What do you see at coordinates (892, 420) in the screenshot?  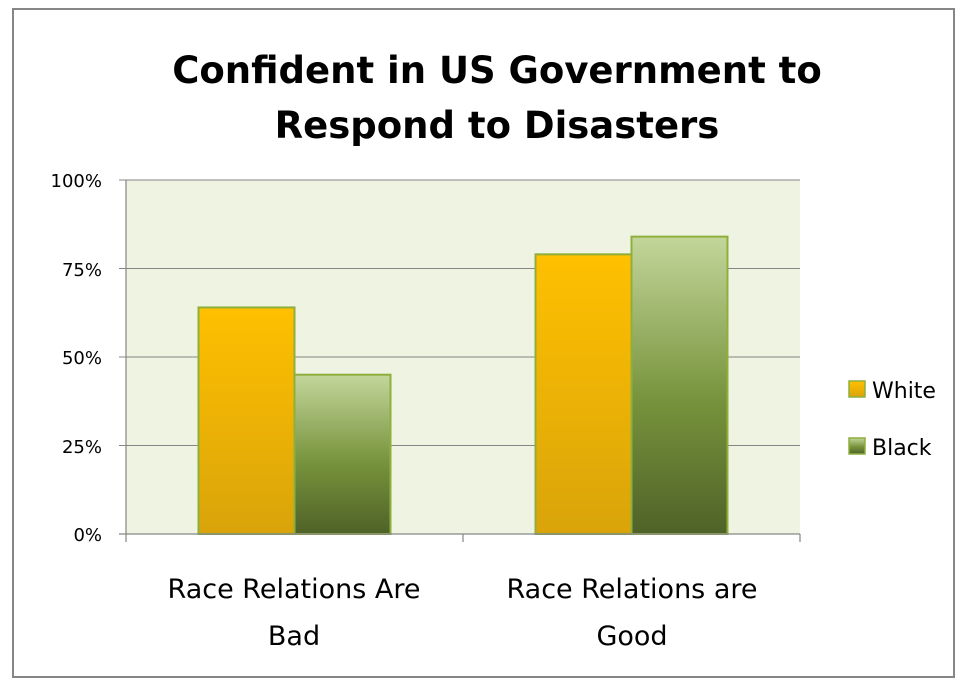 I see `legend: White Black` at bounding box center [892, 420].